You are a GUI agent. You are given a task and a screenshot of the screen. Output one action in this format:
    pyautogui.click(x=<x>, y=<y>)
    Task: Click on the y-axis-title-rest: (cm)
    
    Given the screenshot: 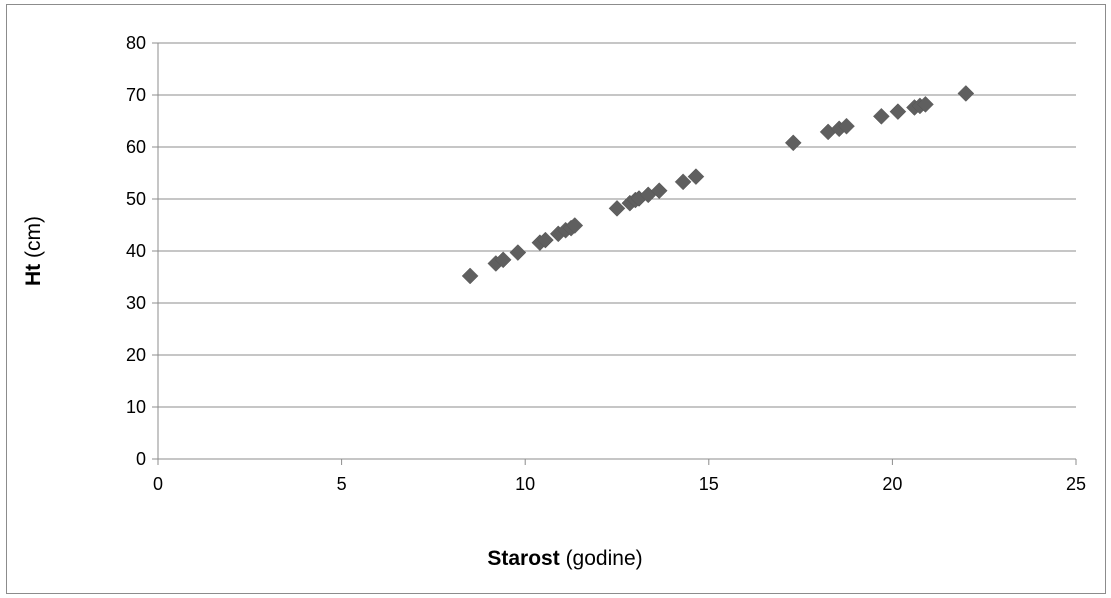 What is the action you would take?
    pyautogui.click(x=33, y=240)
    